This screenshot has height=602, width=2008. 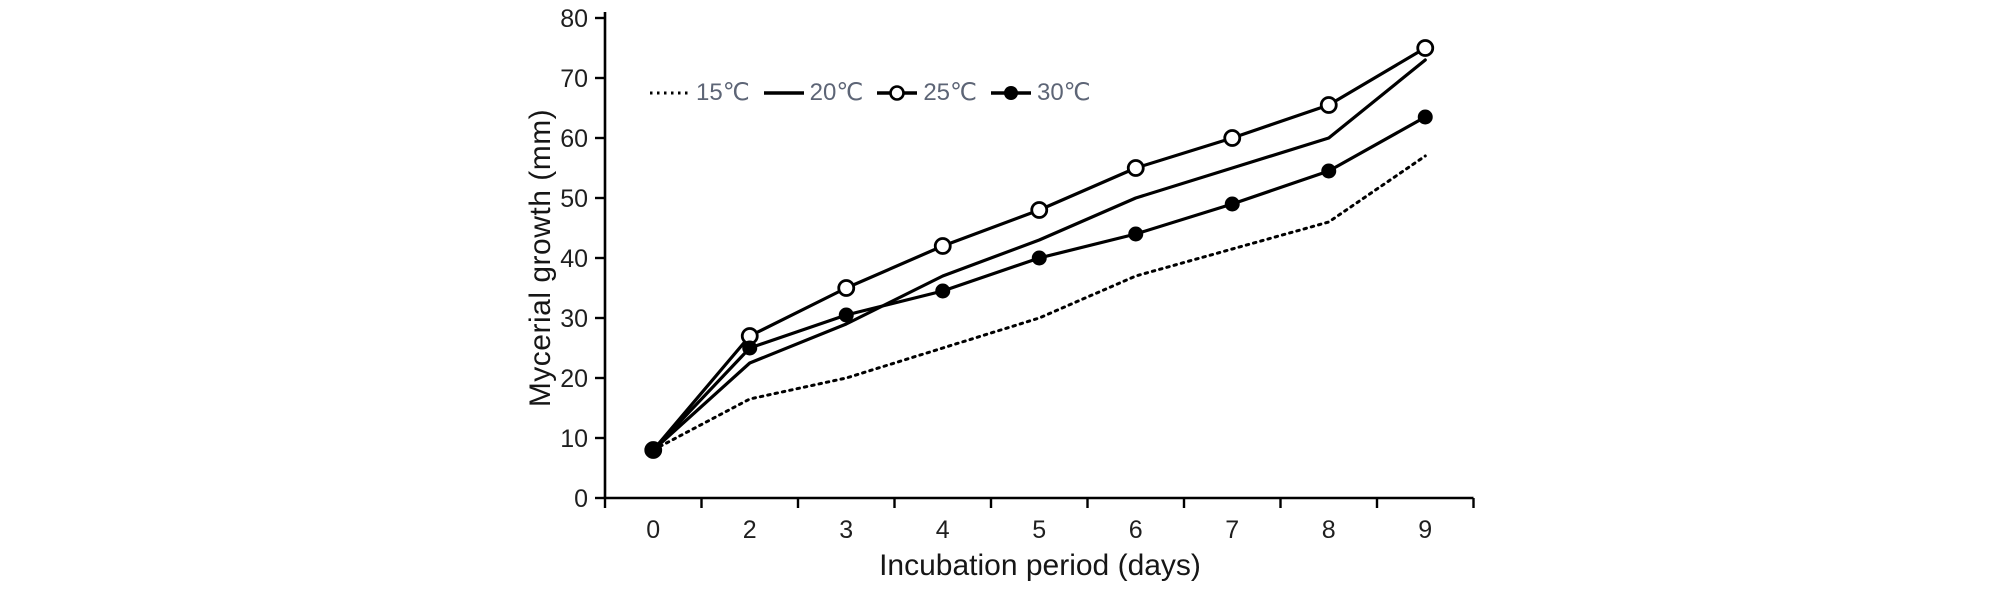 What do you see at coordinates (897, 92) in the screenshot?
I see `legend-swatch-open-circle-icon` at bounding box center [897, 92].